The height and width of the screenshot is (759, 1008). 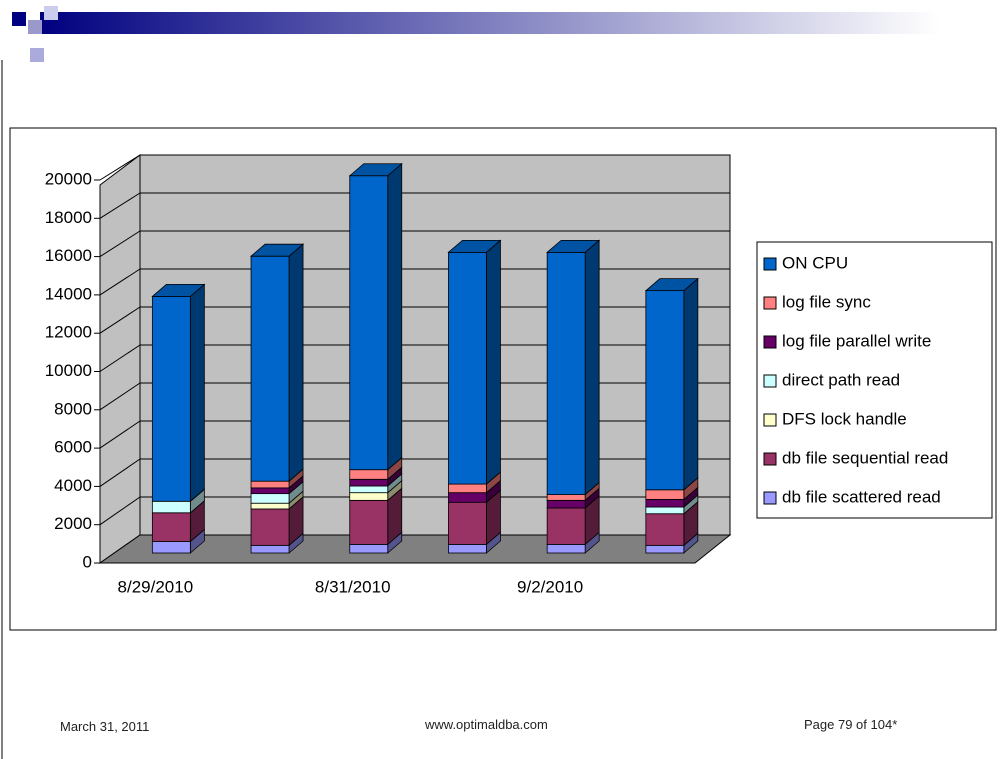 What do you see at coordinates (87, 561) in the screenshot?
I see `y-tick-label: 0` at bounding box center [87, 561].